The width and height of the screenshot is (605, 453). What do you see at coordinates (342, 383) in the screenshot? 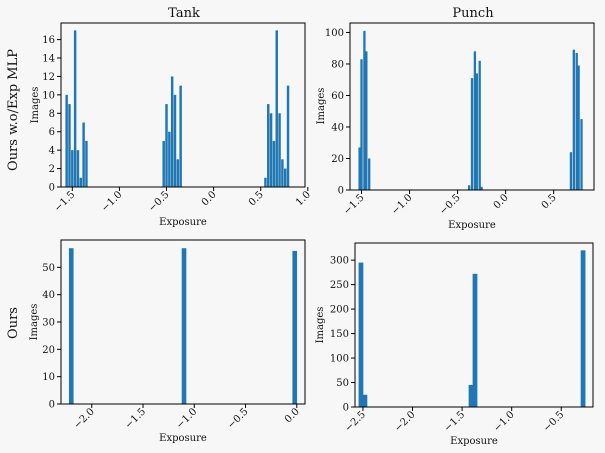
I see `y-tick-label: 50` at bounding box center [342, 383].